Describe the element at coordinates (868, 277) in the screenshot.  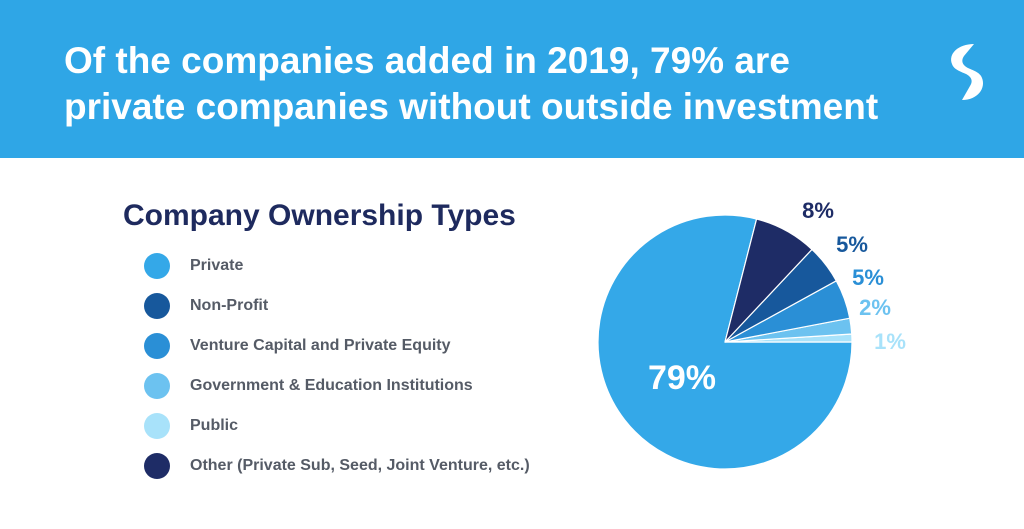
I see `pie-label-venture-capital-and-private-equity: 5%` at that location.